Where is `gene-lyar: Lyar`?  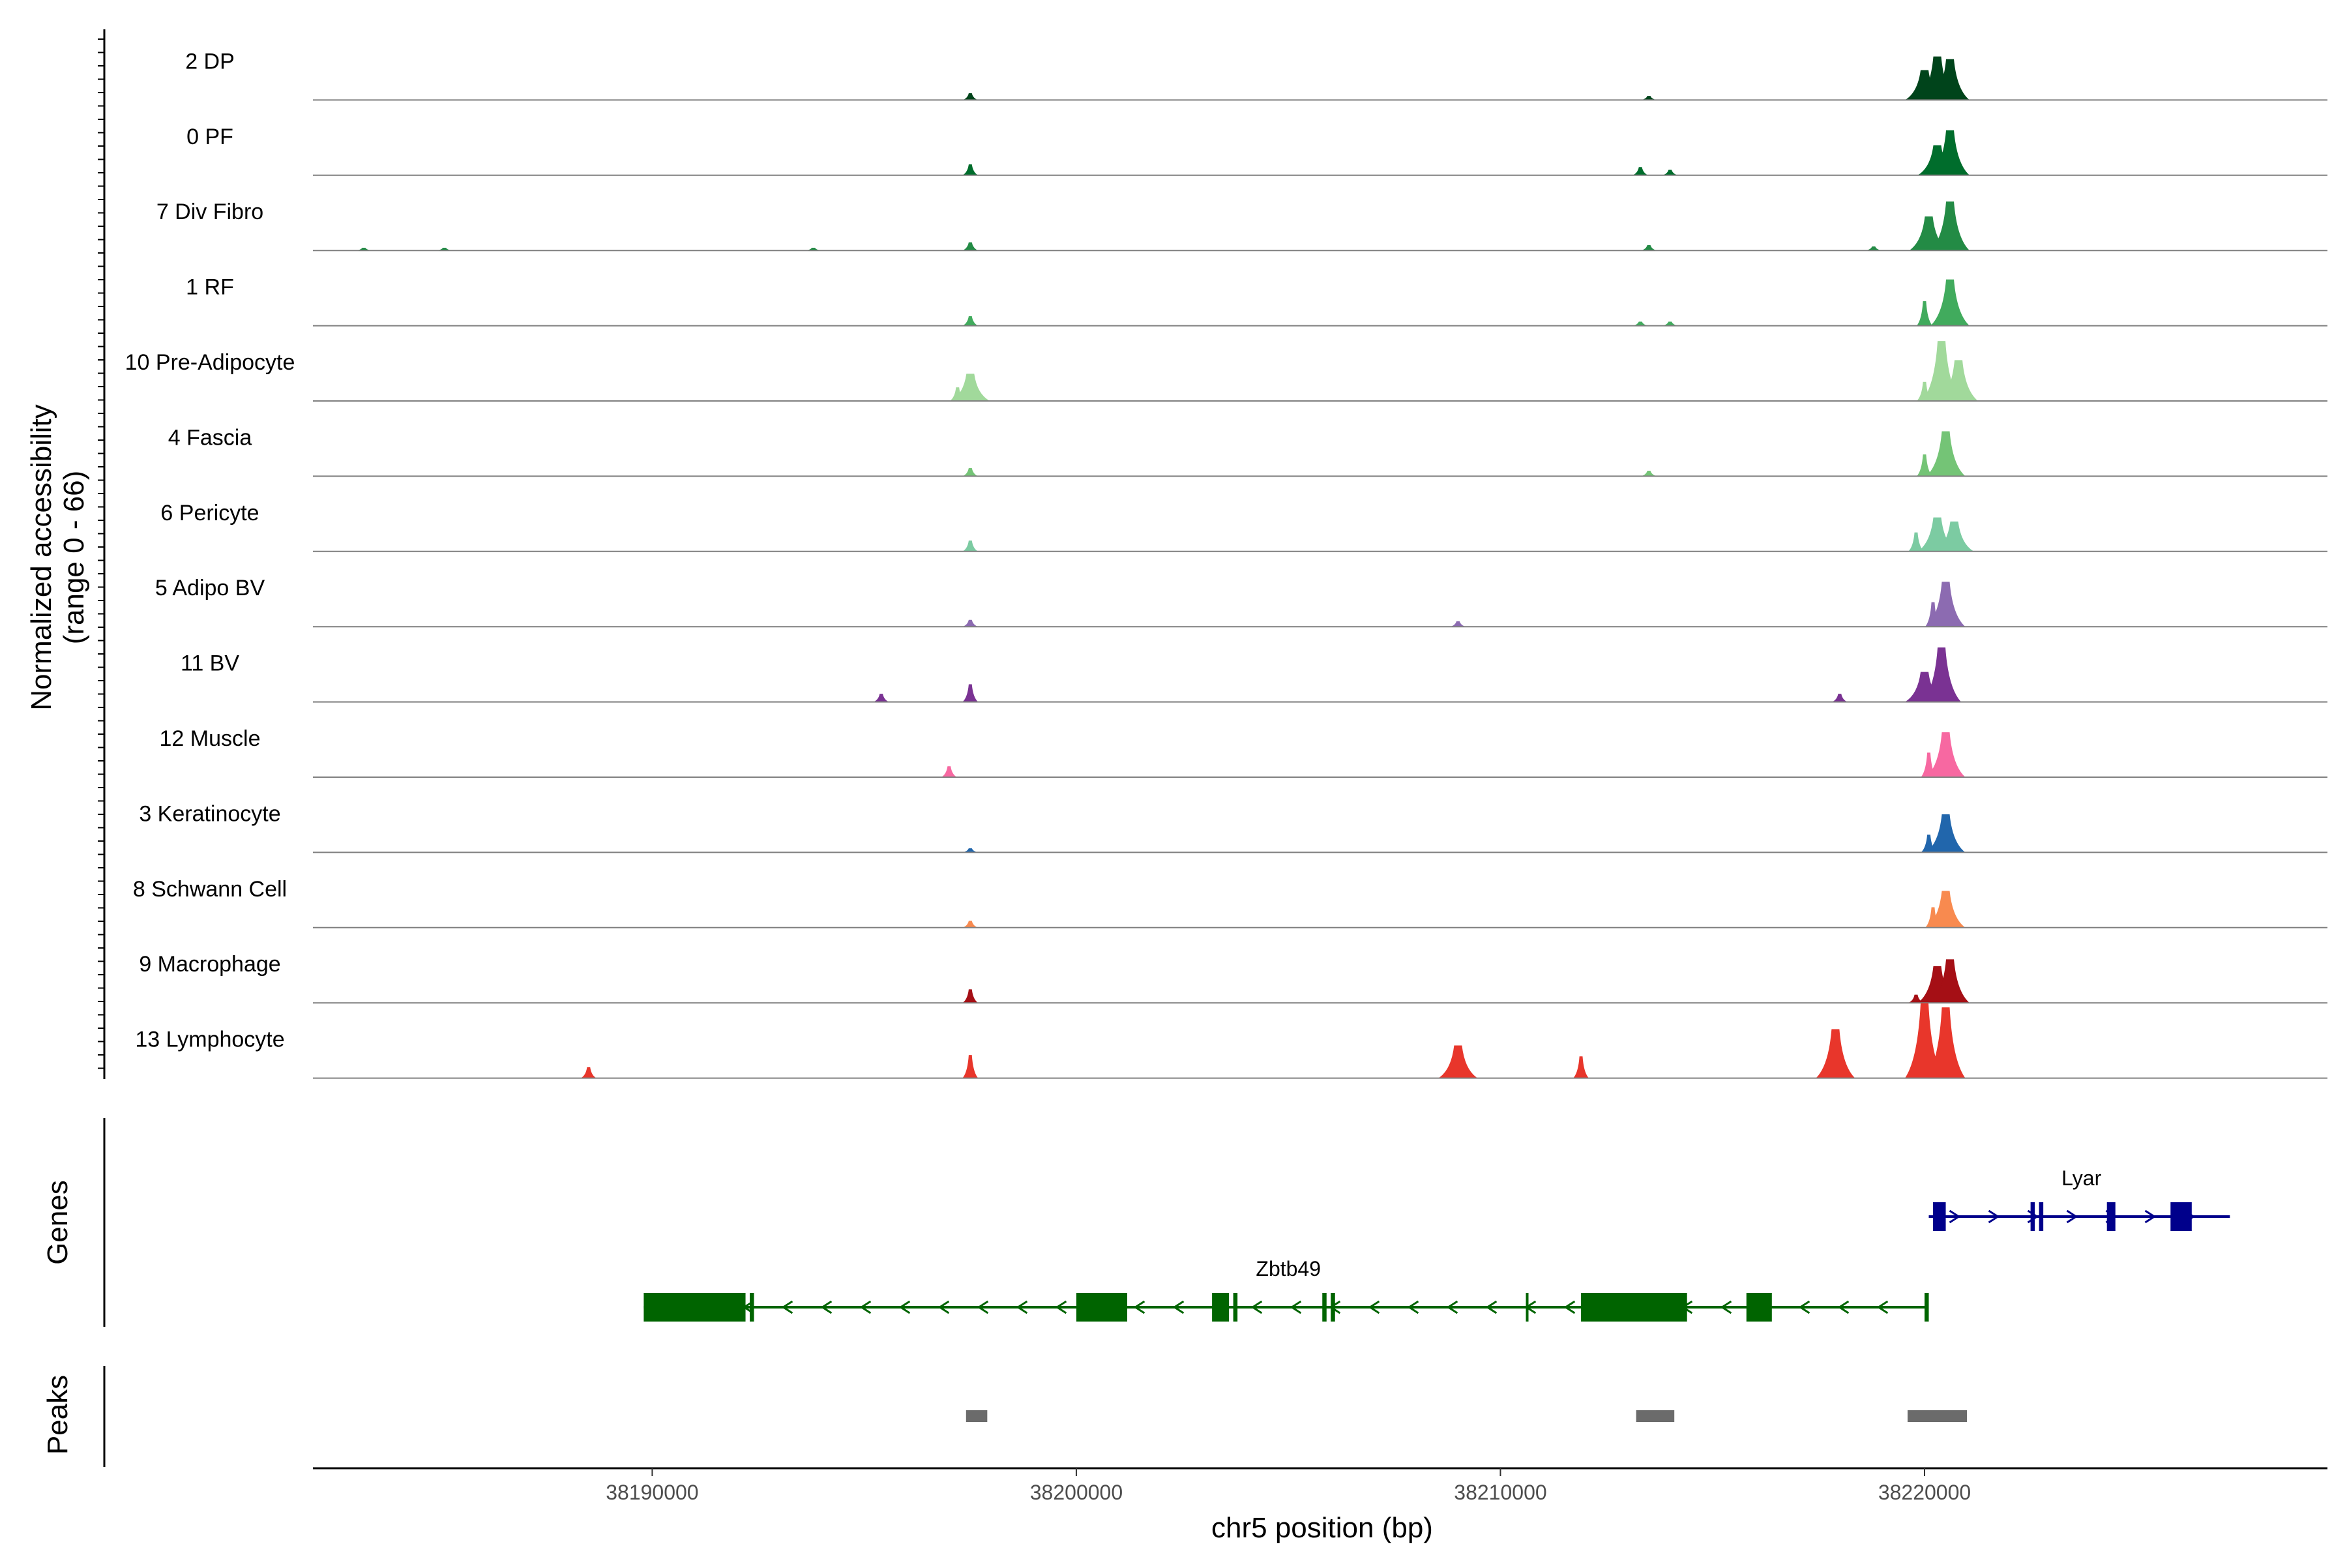
gene-lyar: Lyar is located at coordinates (2079, 1199).